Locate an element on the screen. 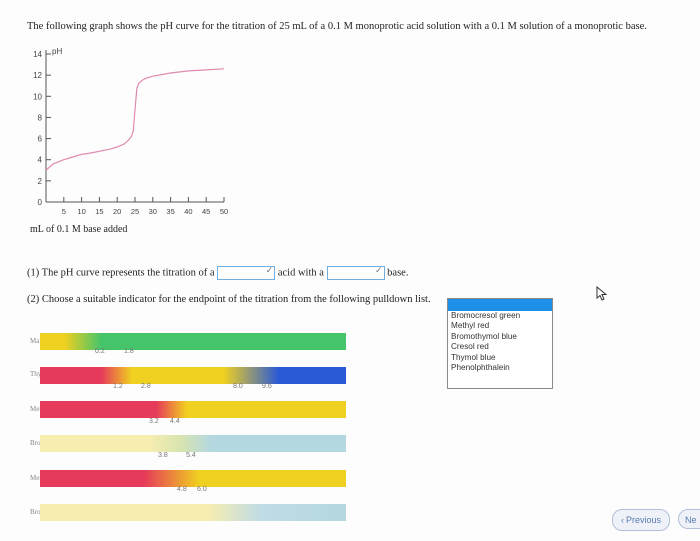 This screenshot has height=541, width=700. range-tick: 2.8 is located at coordinates (146, 386).